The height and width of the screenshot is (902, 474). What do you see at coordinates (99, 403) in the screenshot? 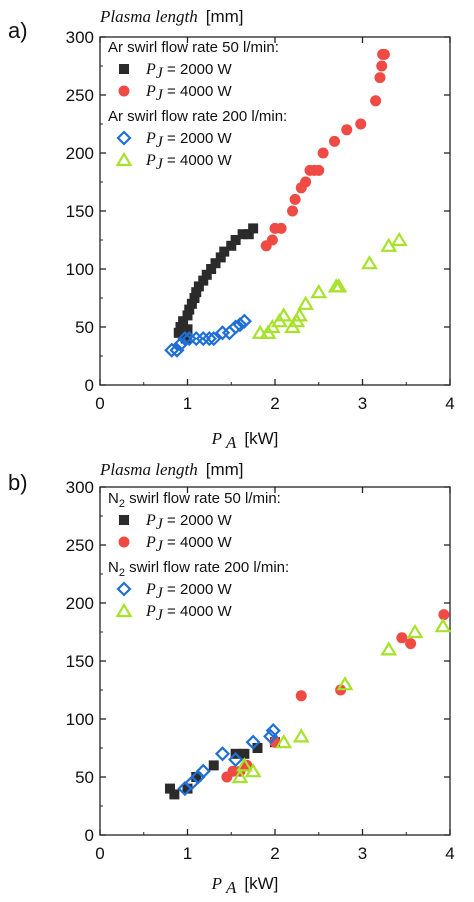
I see `x-tick-label: 0` at bounding box center [99, 403].